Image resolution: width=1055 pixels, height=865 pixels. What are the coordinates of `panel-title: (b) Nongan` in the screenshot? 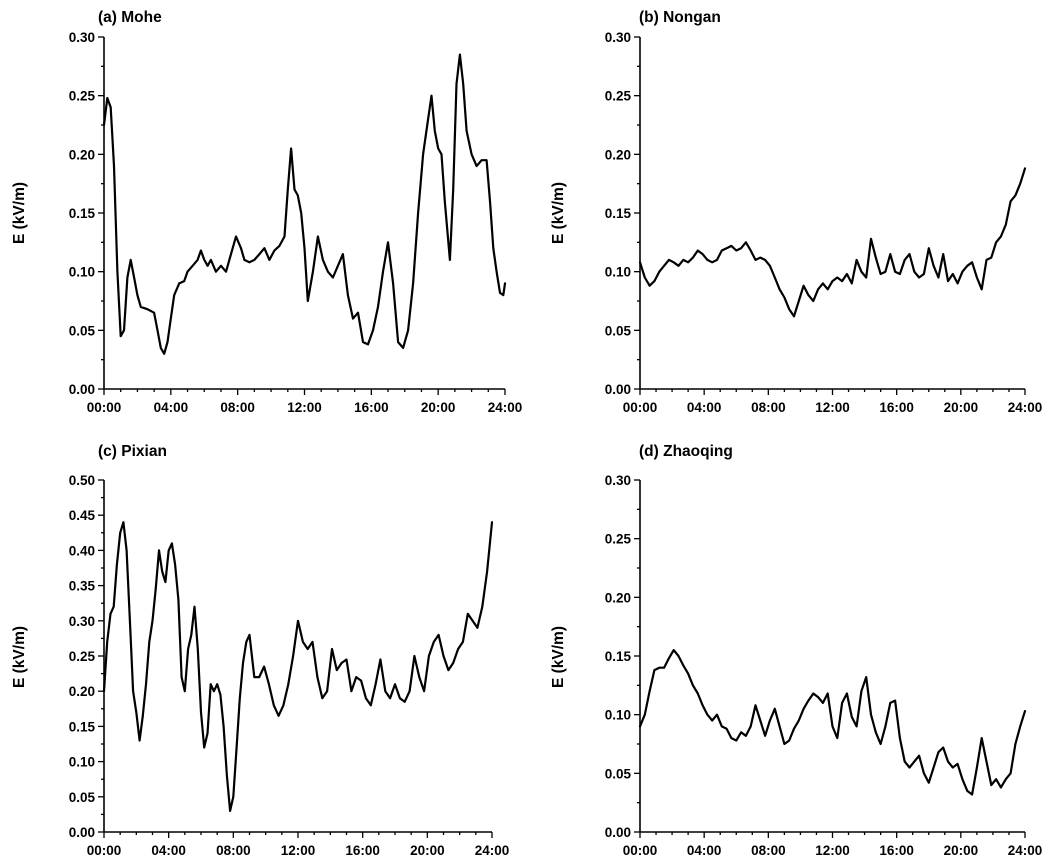 It's located at (680, 17).